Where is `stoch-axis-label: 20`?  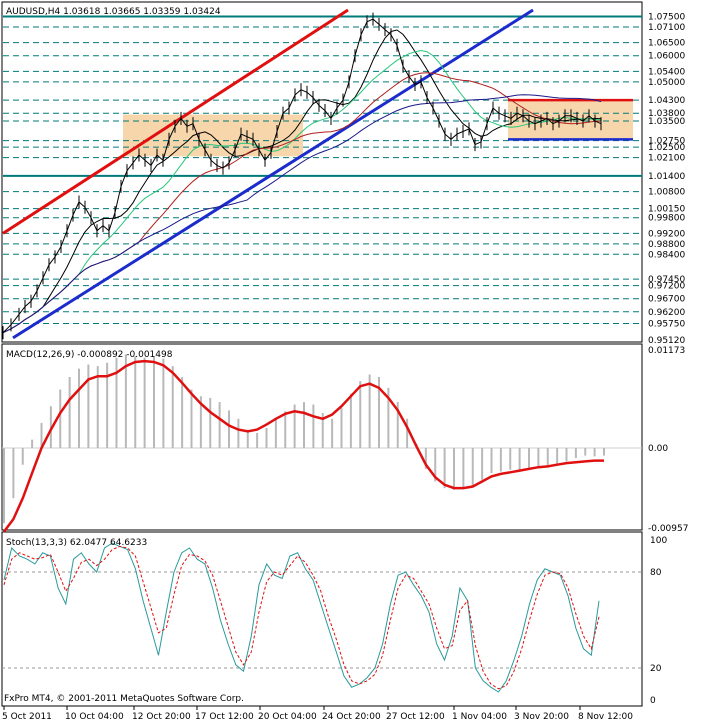 stoch-axis-label: 20 is located at coordinates (656, 669).